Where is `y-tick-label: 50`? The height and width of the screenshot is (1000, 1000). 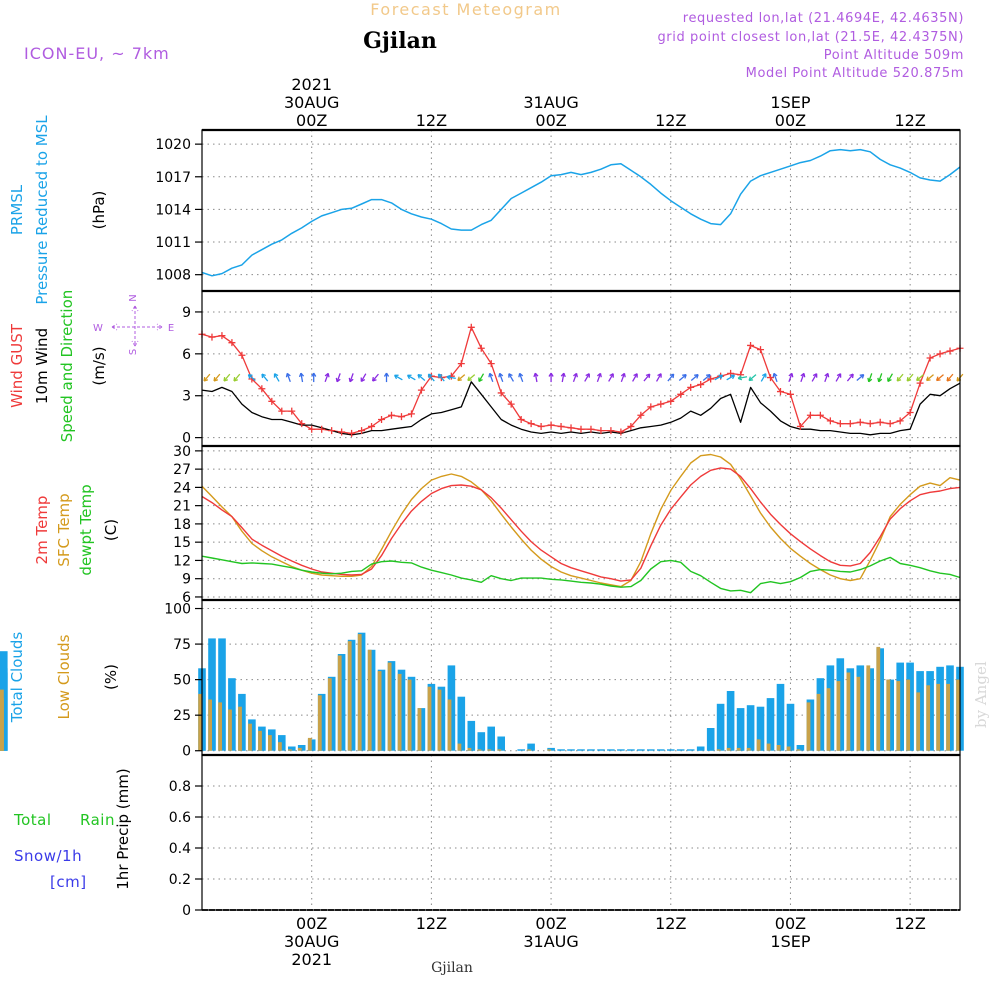
y-tick-label: 50 is located at coordinates (182, 681).